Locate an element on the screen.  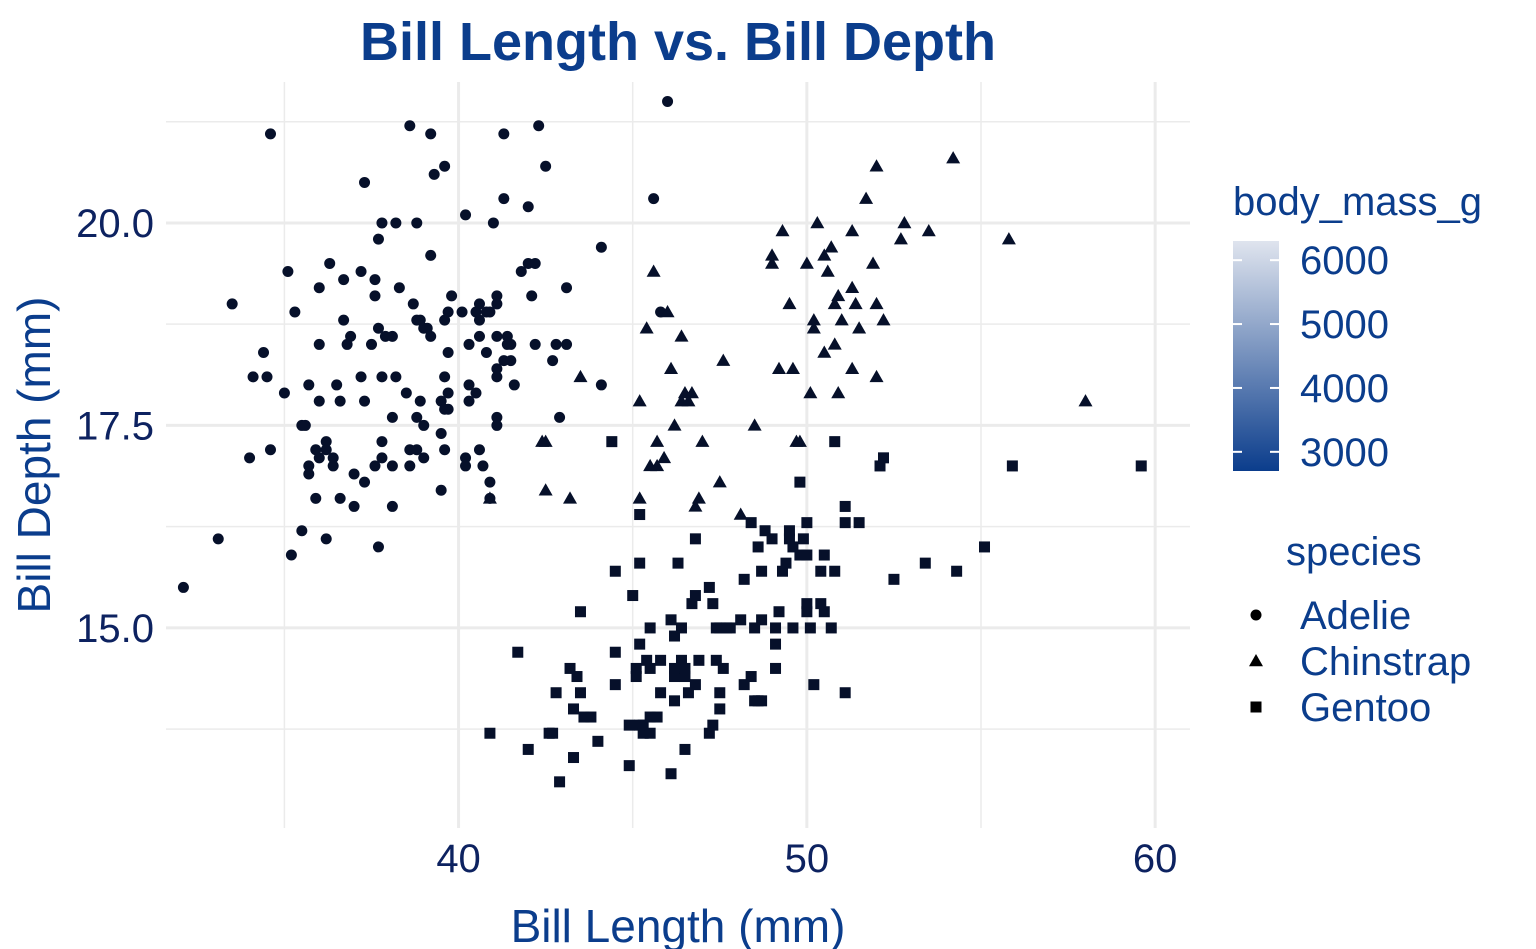
color-legend-label: 4000 is located at coordinates (1344, 389).